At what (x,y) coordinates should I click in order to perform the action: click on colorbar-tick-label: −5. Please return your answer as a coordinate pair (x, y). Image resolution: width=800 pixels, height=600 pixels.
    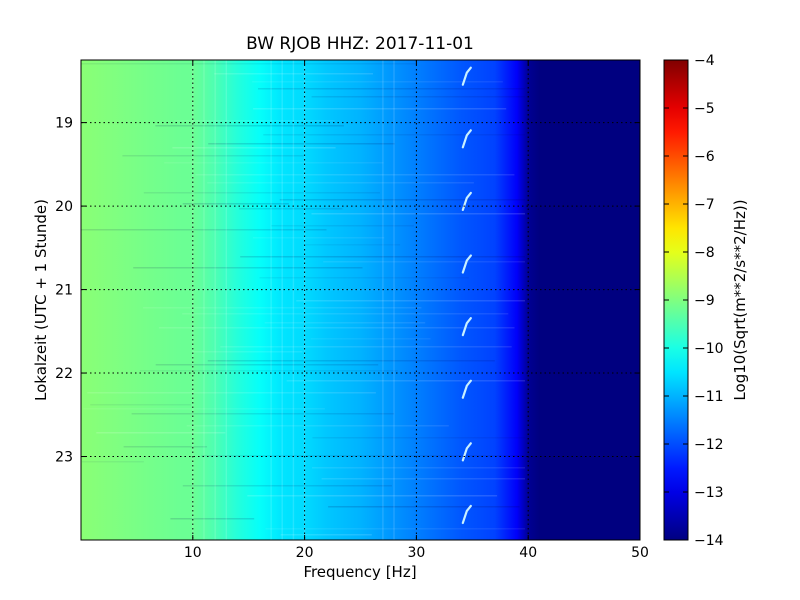
    Looking at the image, I should click on (704, 109).